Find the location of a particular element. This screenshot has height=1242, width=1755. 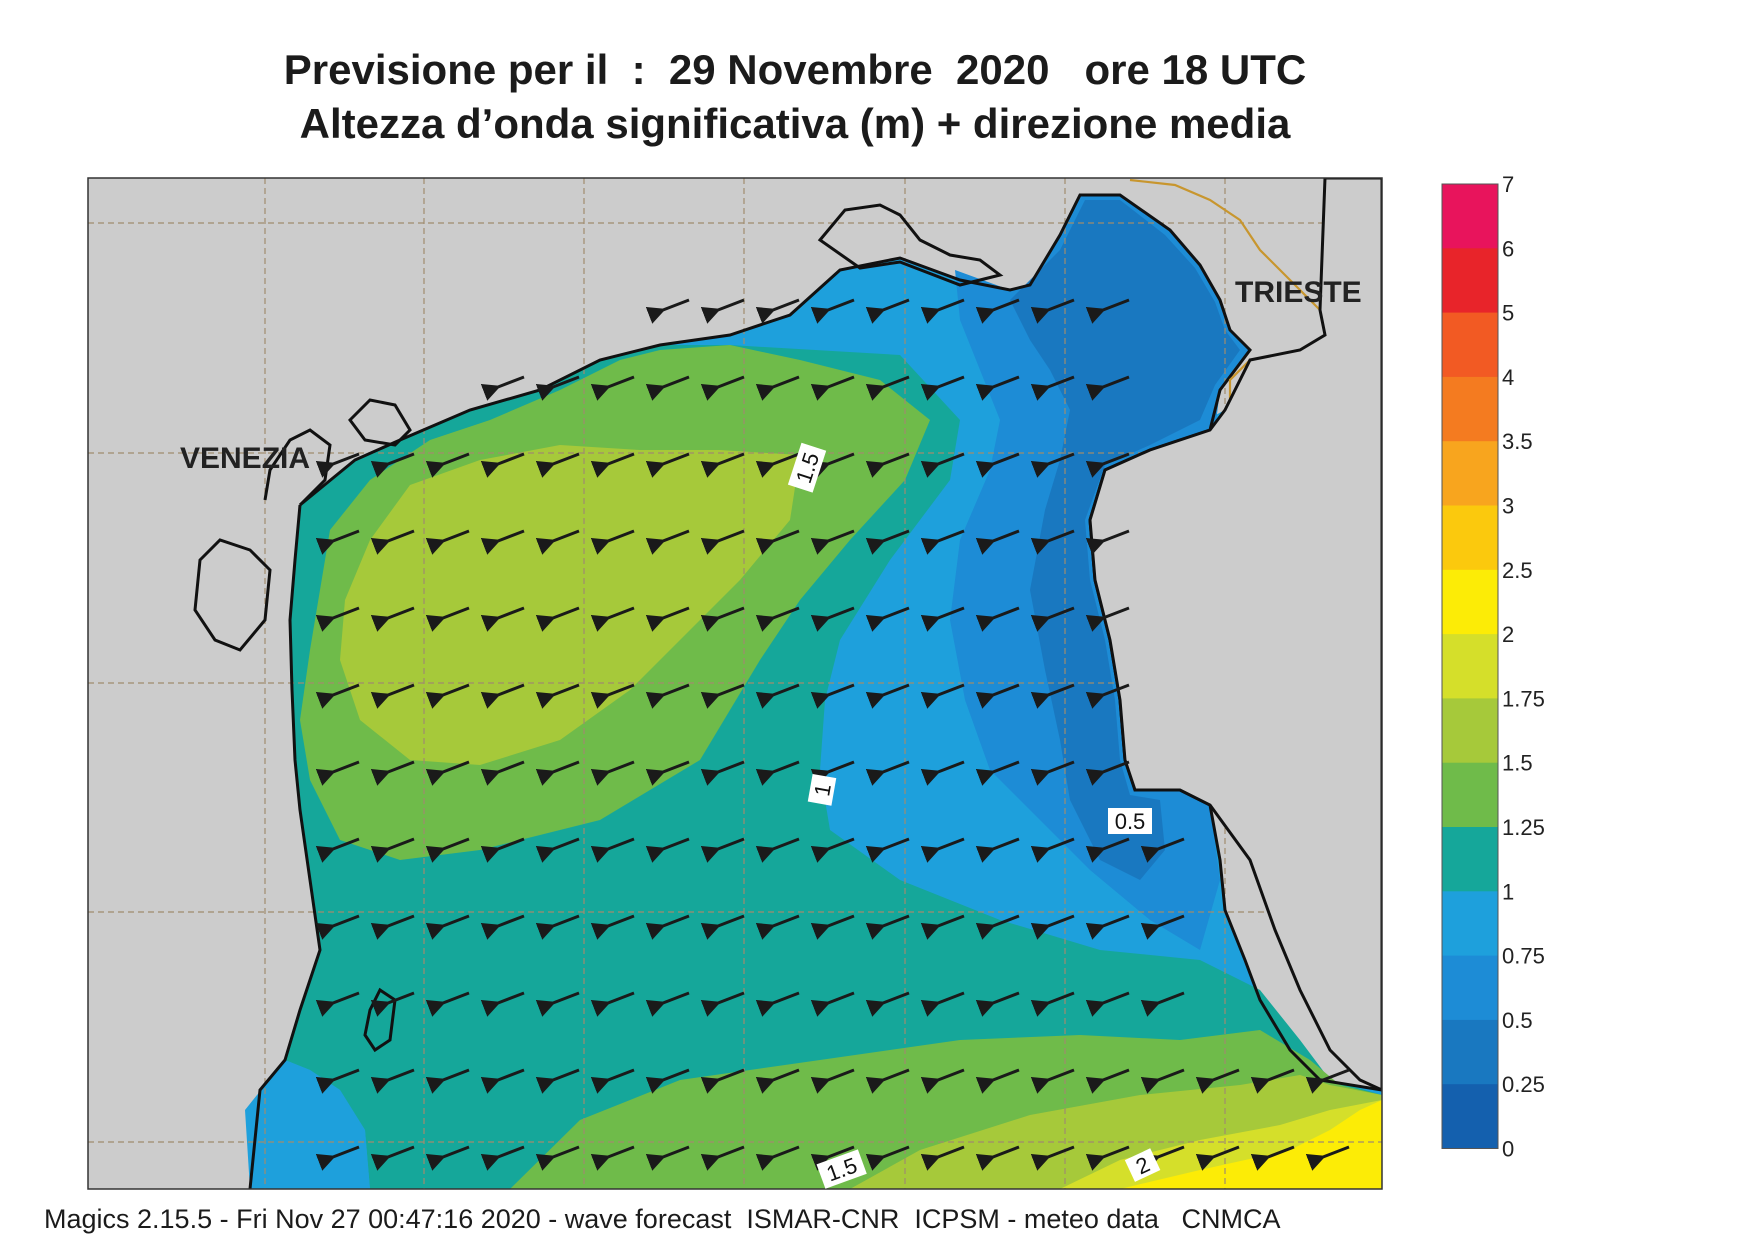

legend-tick-label: 0.5 is located at coordinates (1517, 1020).